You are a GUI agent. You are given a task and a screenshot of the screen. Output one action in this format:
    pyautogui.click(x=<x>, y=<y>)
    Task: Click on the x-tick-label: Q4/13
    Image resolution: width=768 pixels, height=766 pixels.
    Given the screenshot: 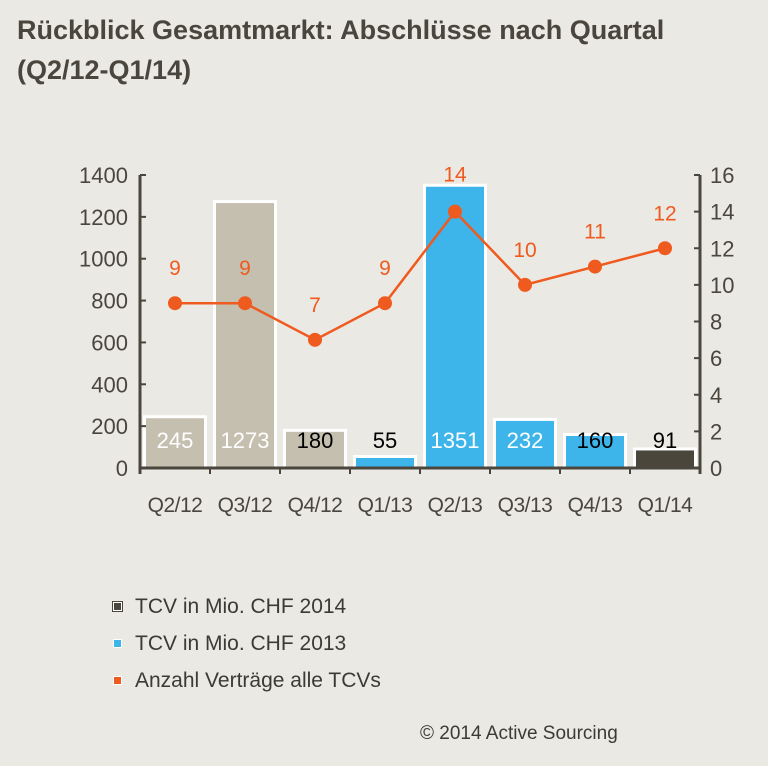 What is the action you would take?
    pyautogui.click(x=595, y=505)
    